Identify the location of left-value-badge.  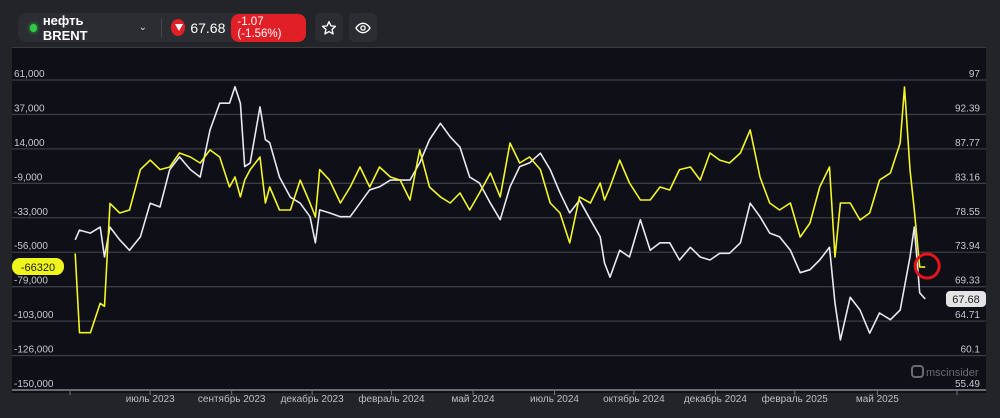
(38, 267).